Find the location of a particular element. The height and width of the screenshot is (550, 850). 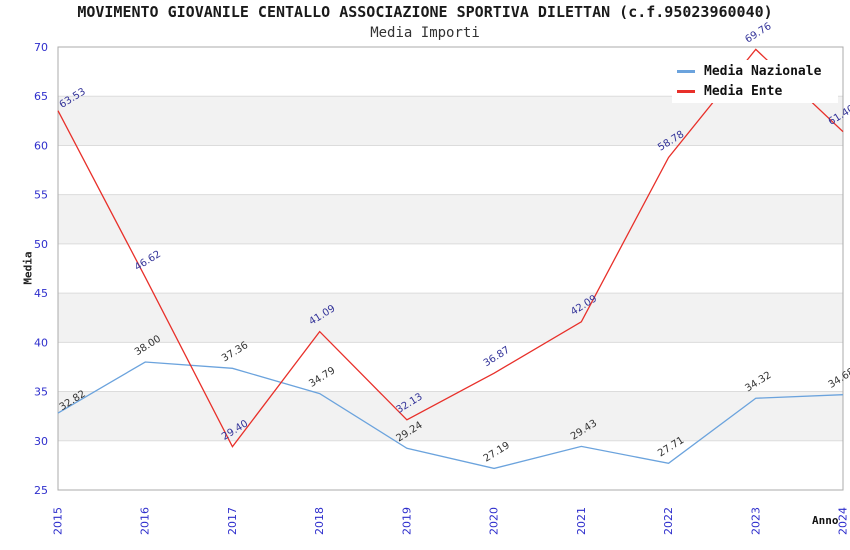

legend-label-media-nazionale: Media Nazionale is located at coordinates (763, 71).